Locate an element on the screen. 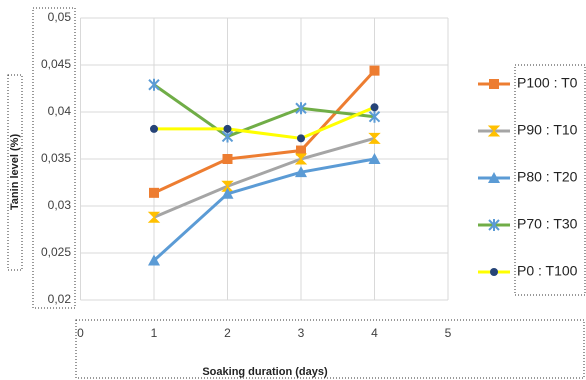 This screenshot has height=380, width=586. x-tick-label: 3 is located at coordinates (301, 333).